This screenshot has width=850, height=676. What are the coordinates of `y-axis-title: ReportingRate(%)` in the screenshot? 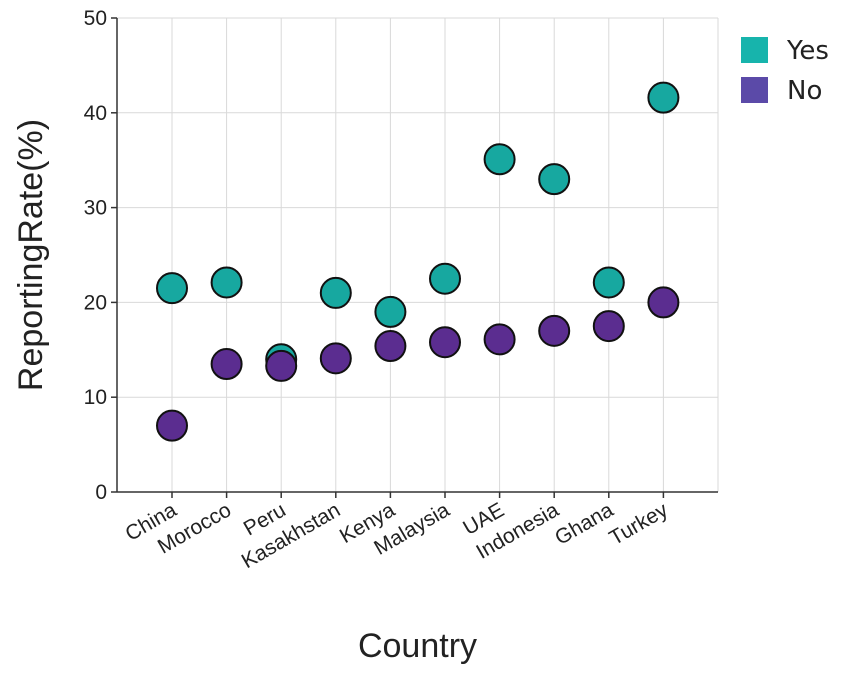 It's located at (31, 255).